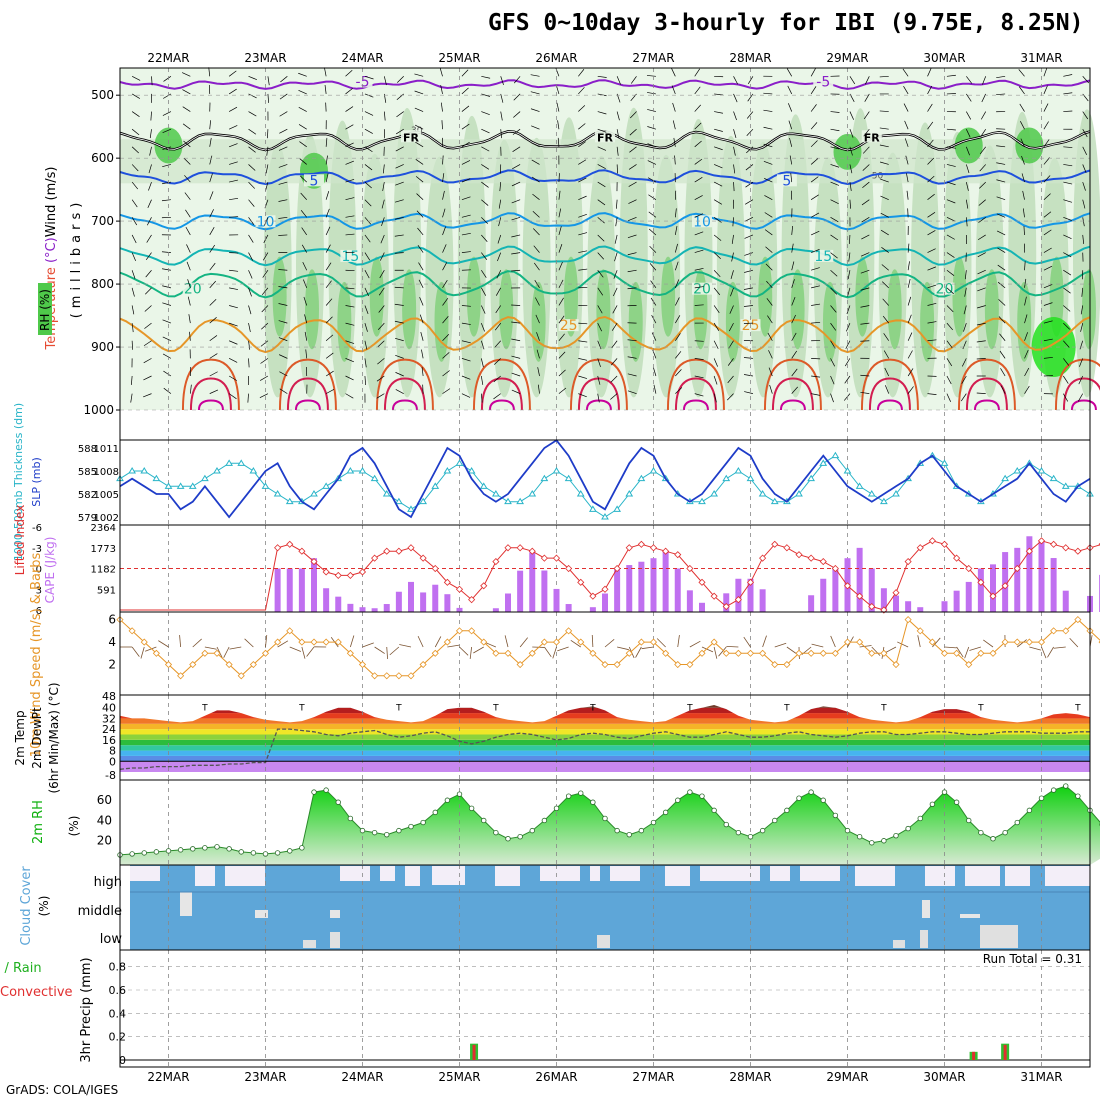 The height and width of the screenshot is (1100, 1100). Describe the element at coordinates (786, 708) in the screenshot. I see `max-marker: T` at that location.